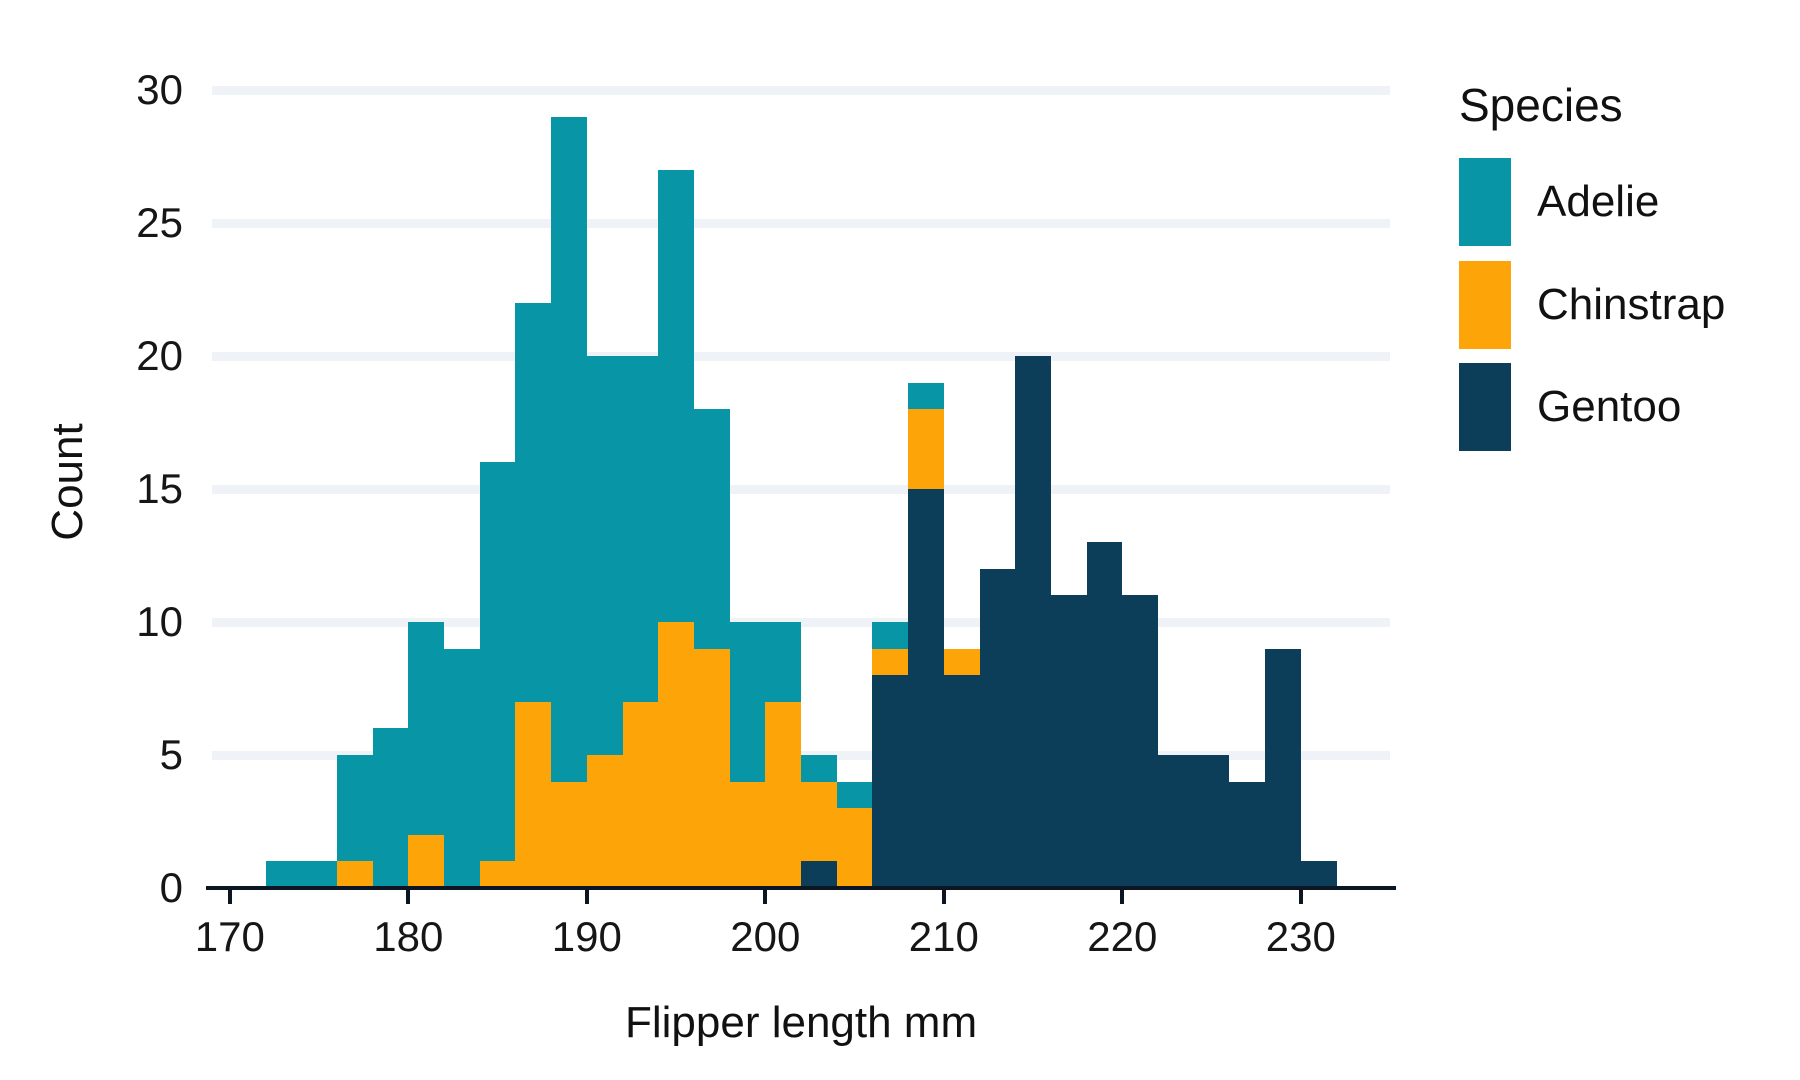 Image resolution: width=1800 pixels, height=1080 pixels. I want to click on y-tick-label-5: 5, so click(171, 754).